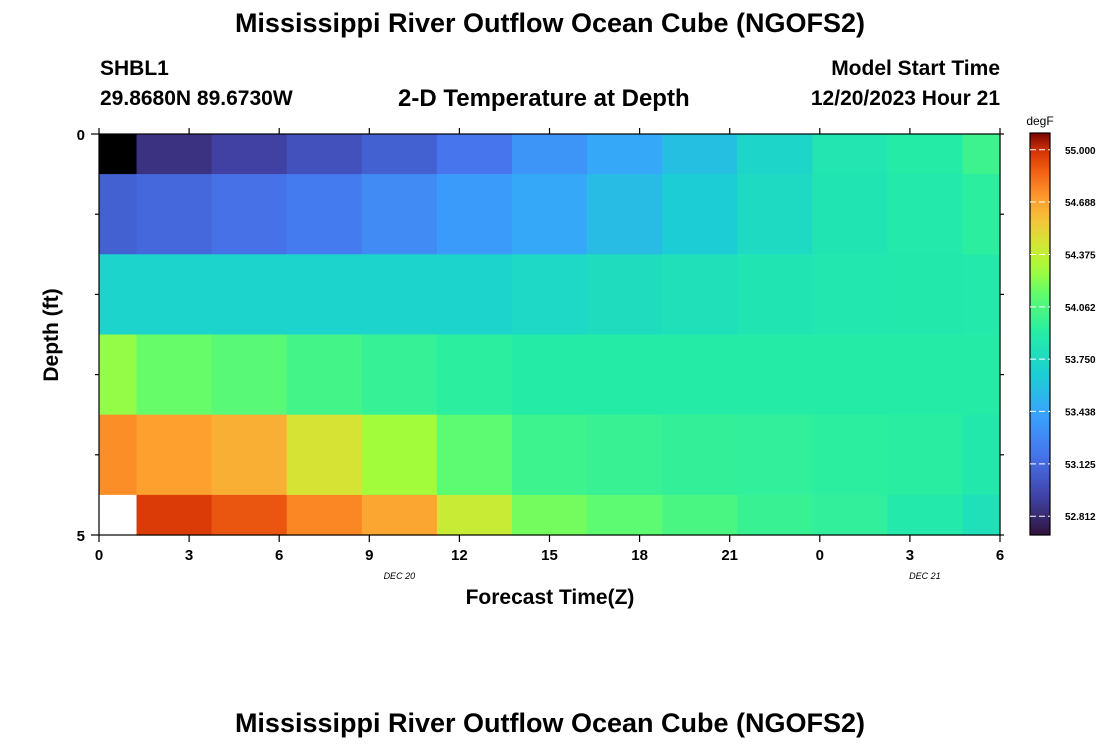 The height and width of the screenshot is (750, 1100). Describe the element at coordinates (544, 98) in the screenshot. I see `chart-subtitle: 2-D Temperature at Depth` at that location.